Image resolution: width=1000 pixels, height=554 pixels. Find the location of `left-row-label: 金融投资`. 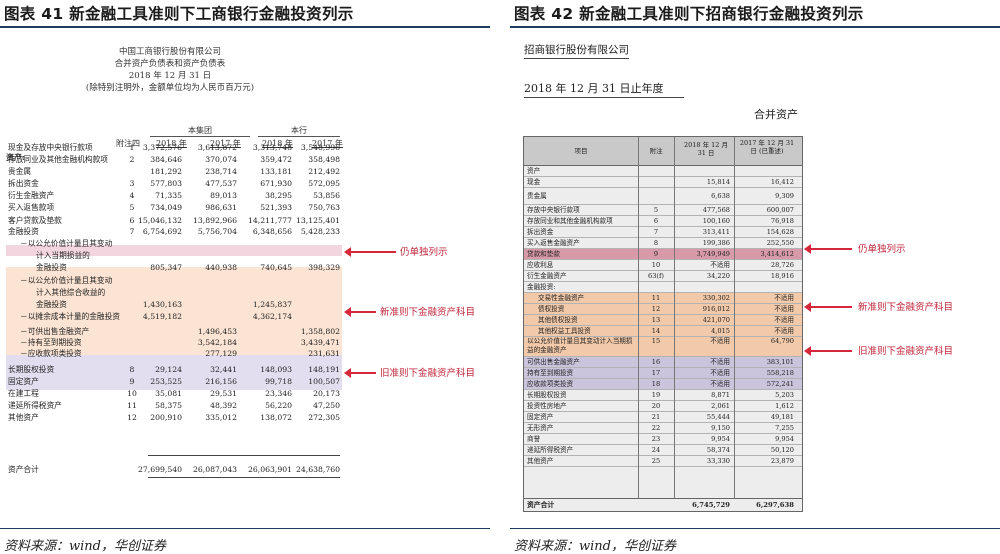

left-row-label: 金融投资 is located at coordinates (51, 267).